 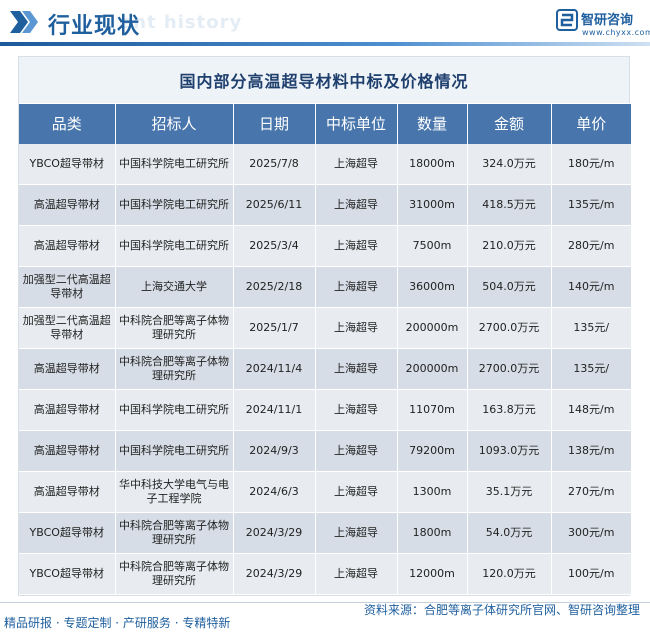 I want to click on column-header-amount: 金额, so click(x=509, y=123).